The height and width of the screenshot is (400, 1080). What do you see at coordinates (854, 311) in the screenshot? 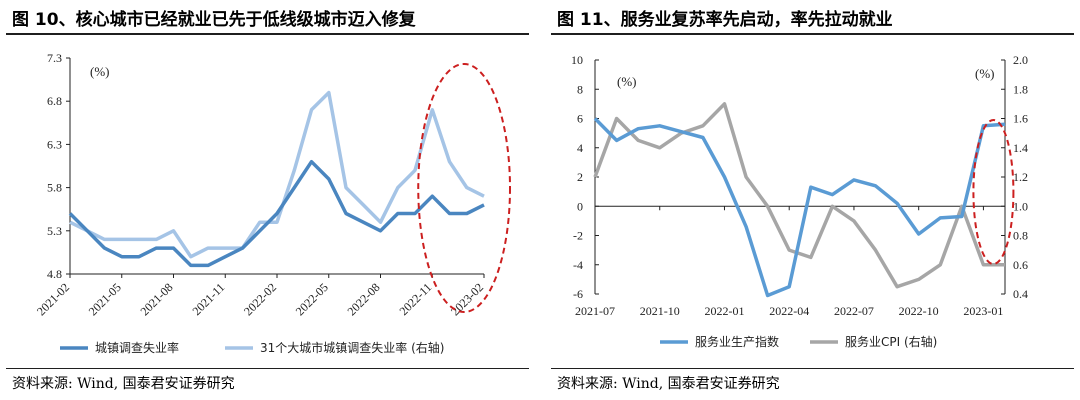
I see `x-tick-label: 2022-07` at bounding box center [854, 311].